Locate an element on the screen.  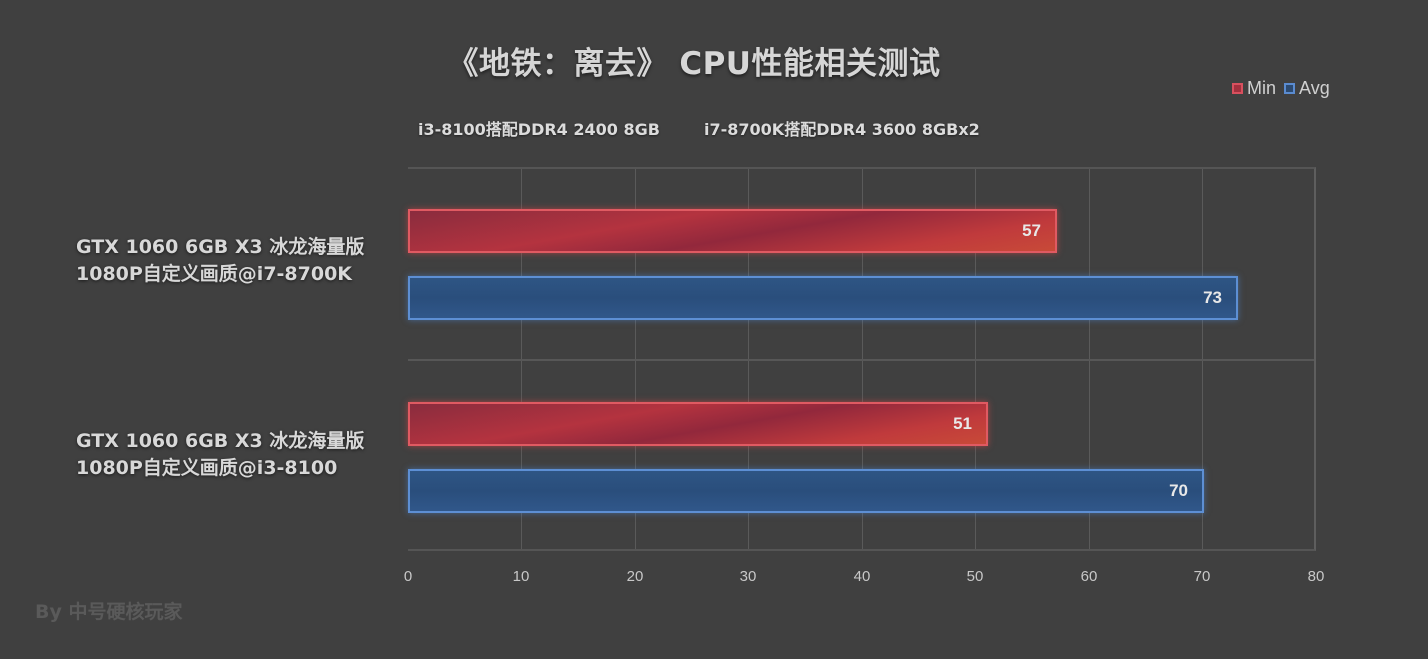
bar-value: 73 is located at coordinates (1212, 297).